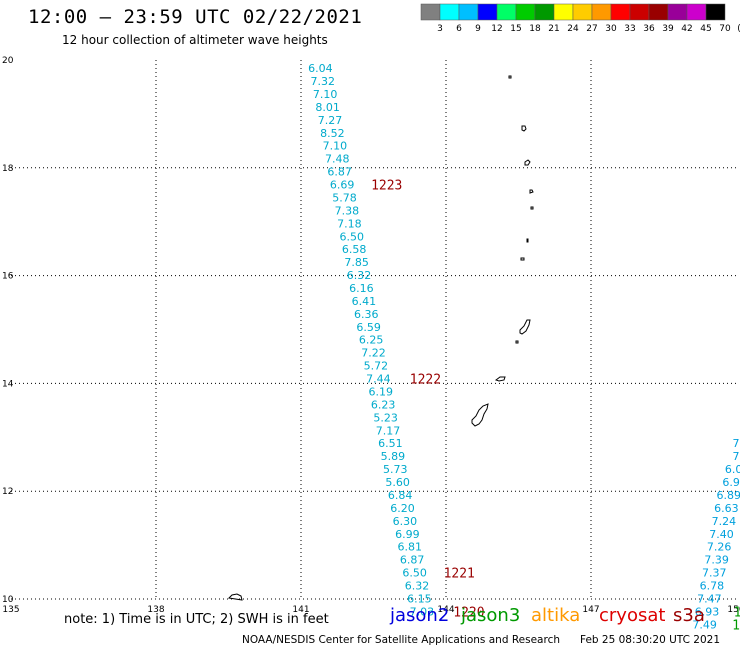  Describe the element at coordinates (738, 29) in the screenshot. I see `colorbar-label: (ft)` at that location.